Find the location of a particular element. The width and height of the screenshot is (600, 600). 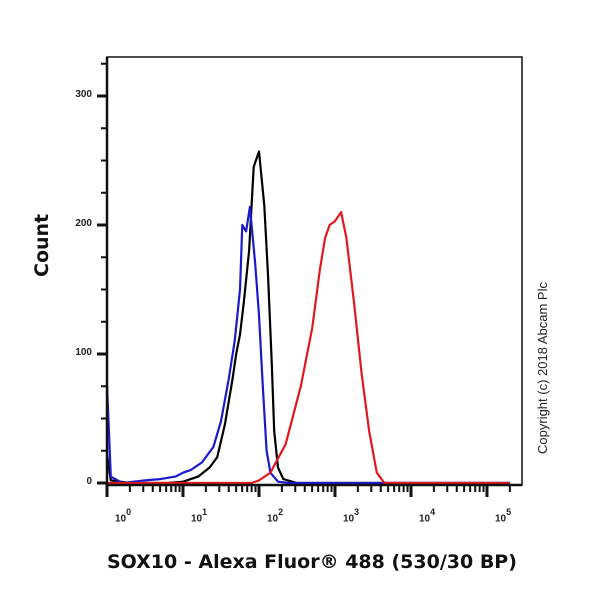

y-tick-label: 0 is located at coordinates (89, 481).